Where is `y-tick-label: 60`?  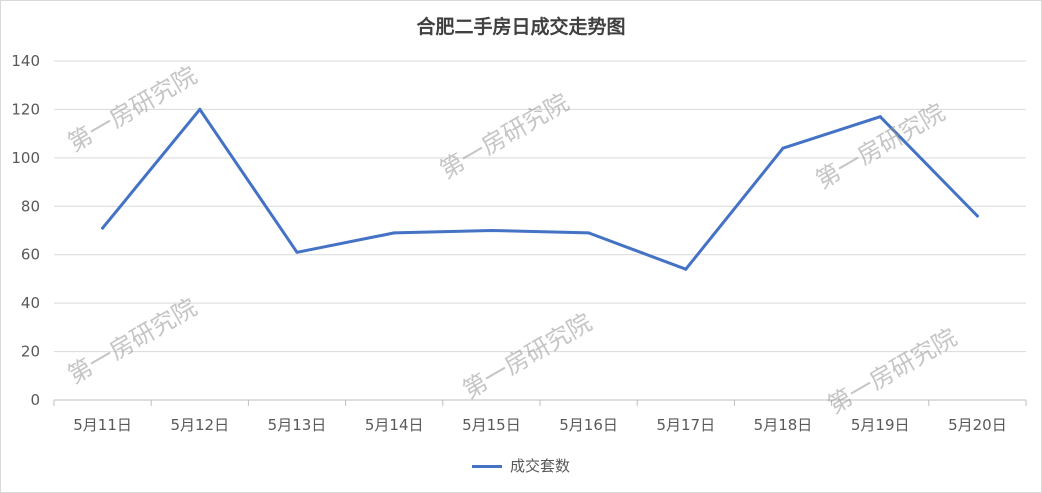 y-tick-label: 60 is located at coordinates (30, 255).